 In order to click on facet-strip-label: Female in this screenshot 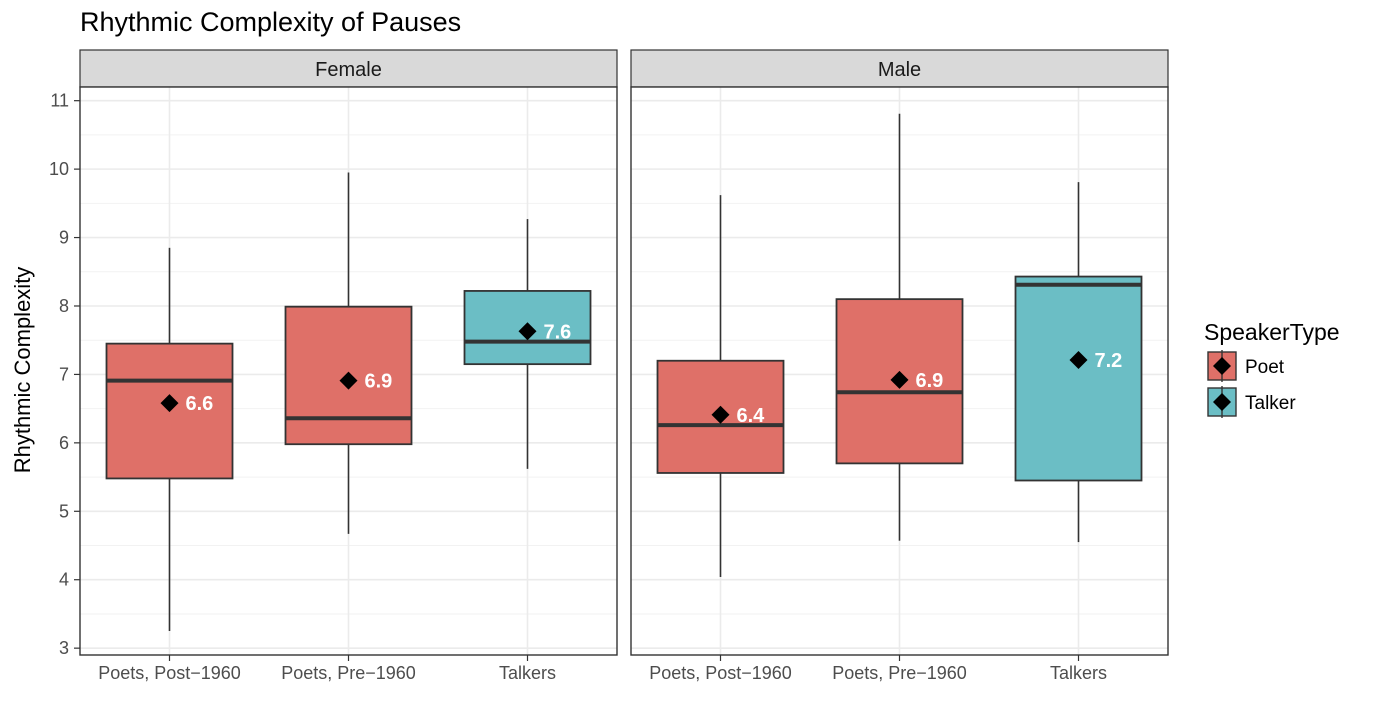, I will do `click(348, 70)`.